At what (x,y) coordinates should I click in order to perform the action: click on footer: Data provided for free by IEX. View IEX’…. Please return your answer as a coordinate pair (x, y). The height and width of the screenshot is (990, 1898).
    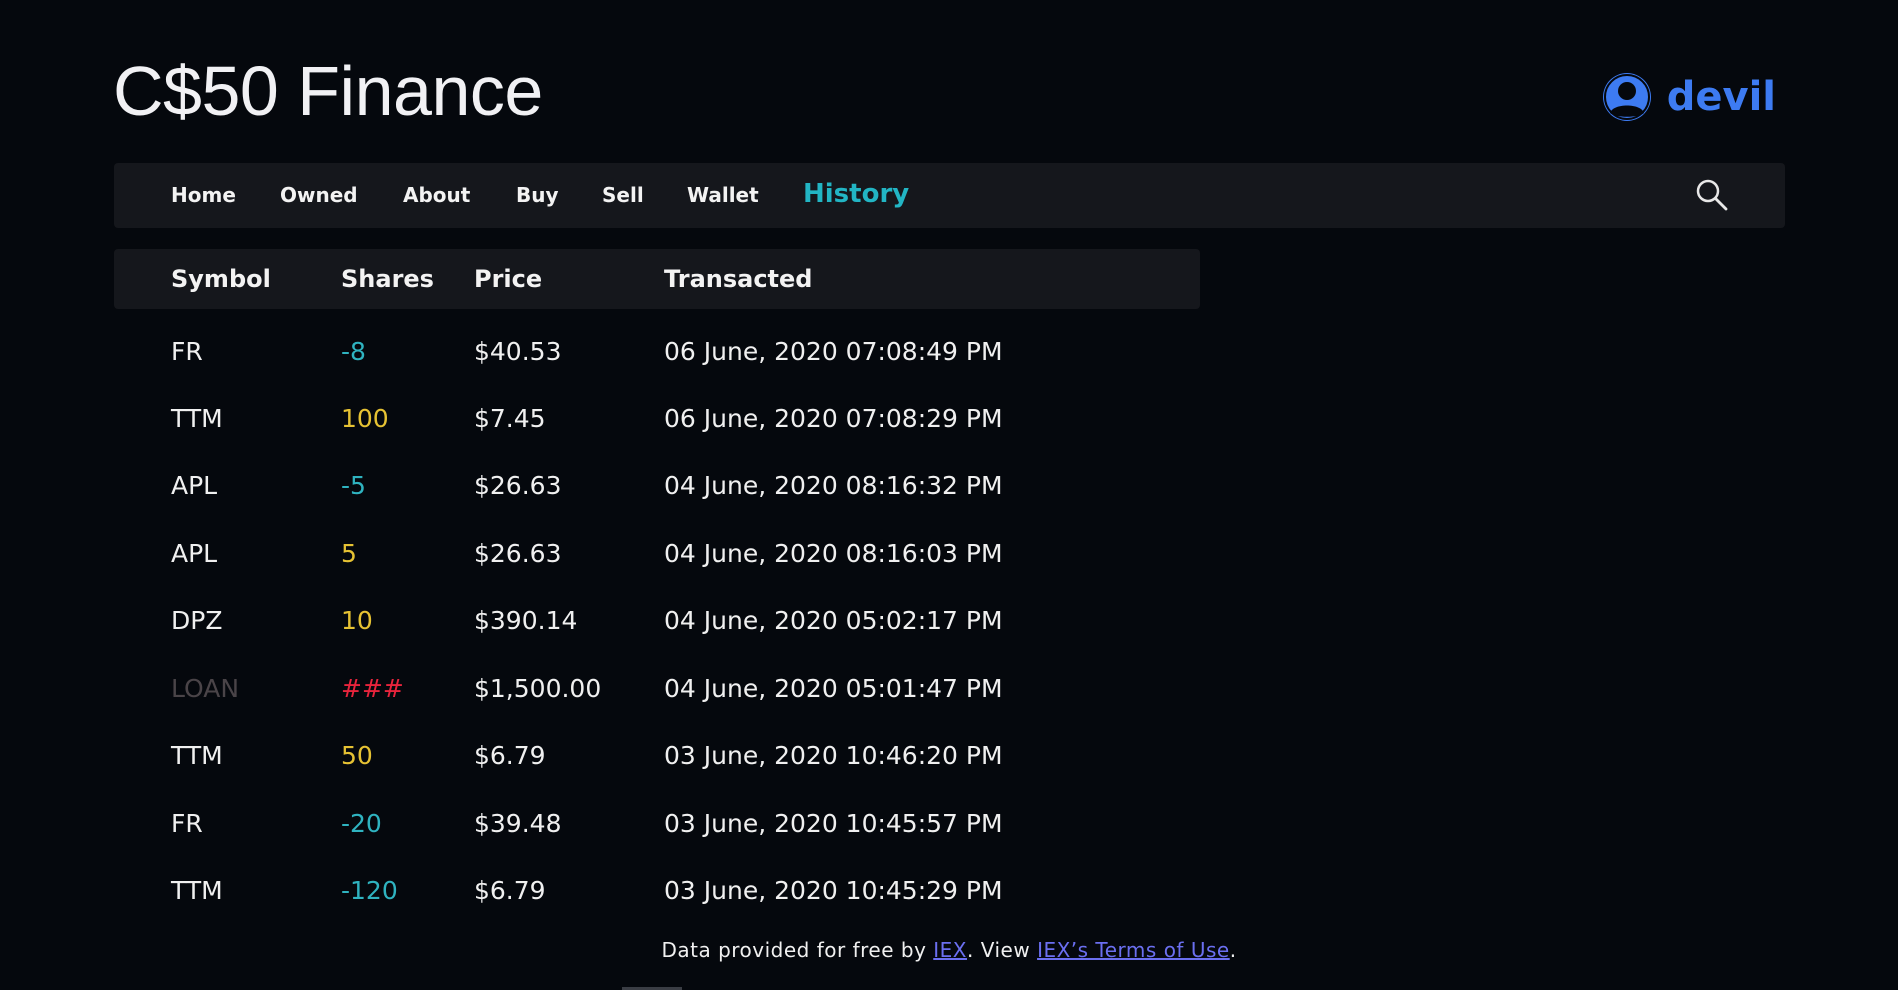
    Looking at the image, I should click on (949, 950).